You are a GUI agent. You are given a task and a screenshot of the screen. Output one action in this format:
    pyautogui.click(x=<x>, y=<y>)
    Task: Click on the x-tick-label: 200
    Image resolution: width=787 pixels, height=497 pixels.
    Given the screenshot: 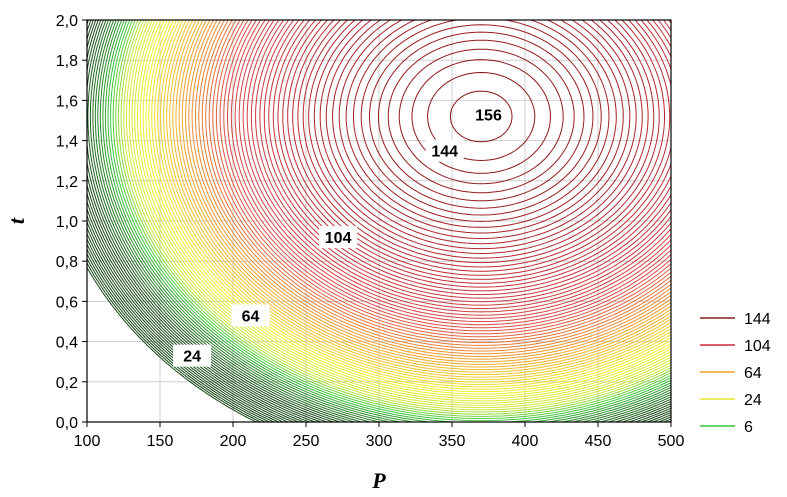 What is the action you would take?
    pyautogui.click(x=233, y=441)
    